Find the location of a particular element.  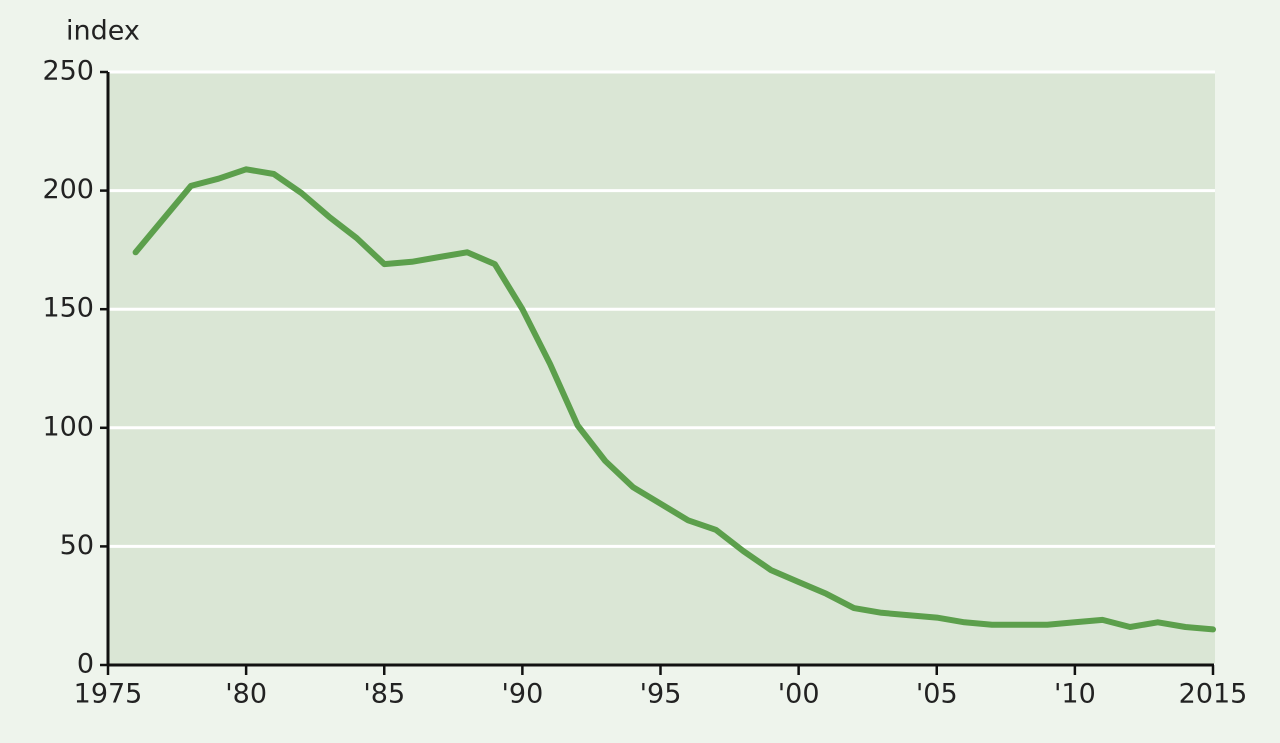

y-tick-label: 150 is located at coordinates (68, 308).